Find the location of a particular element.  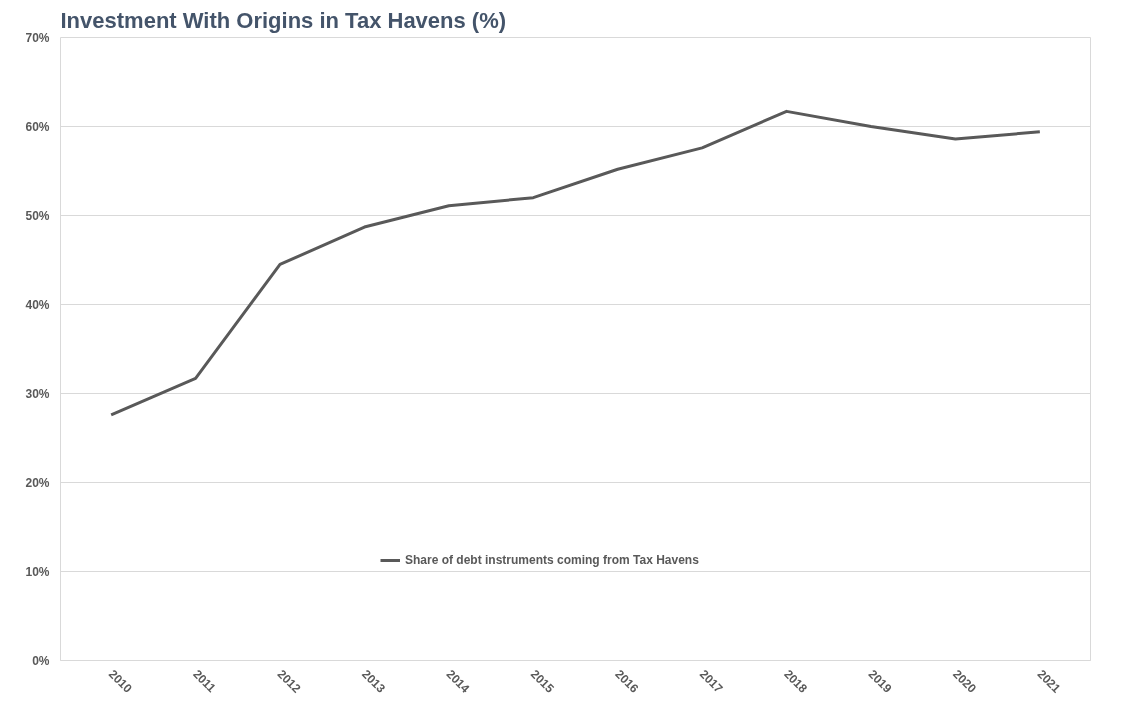

y-tick-label: 30% is located at coordinates (37, 393).